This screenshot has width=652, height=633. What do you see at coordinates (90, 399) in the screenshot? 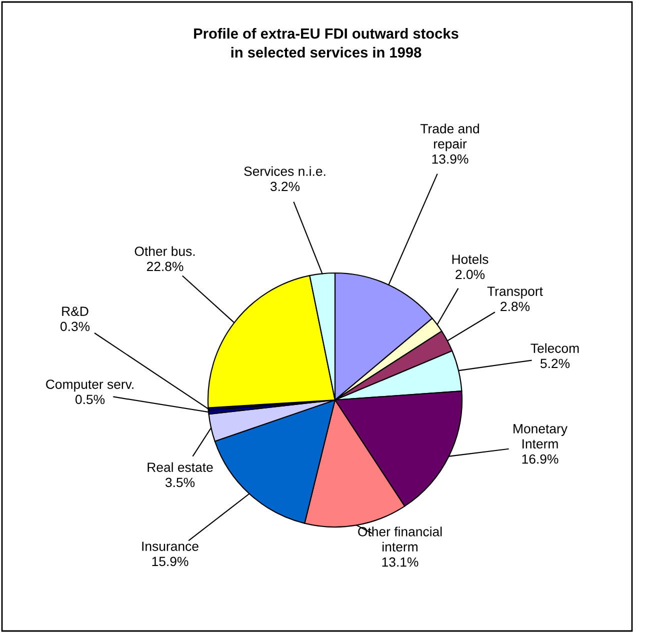
I see `data-label: 0.5%` at bounding box center [90, 399].